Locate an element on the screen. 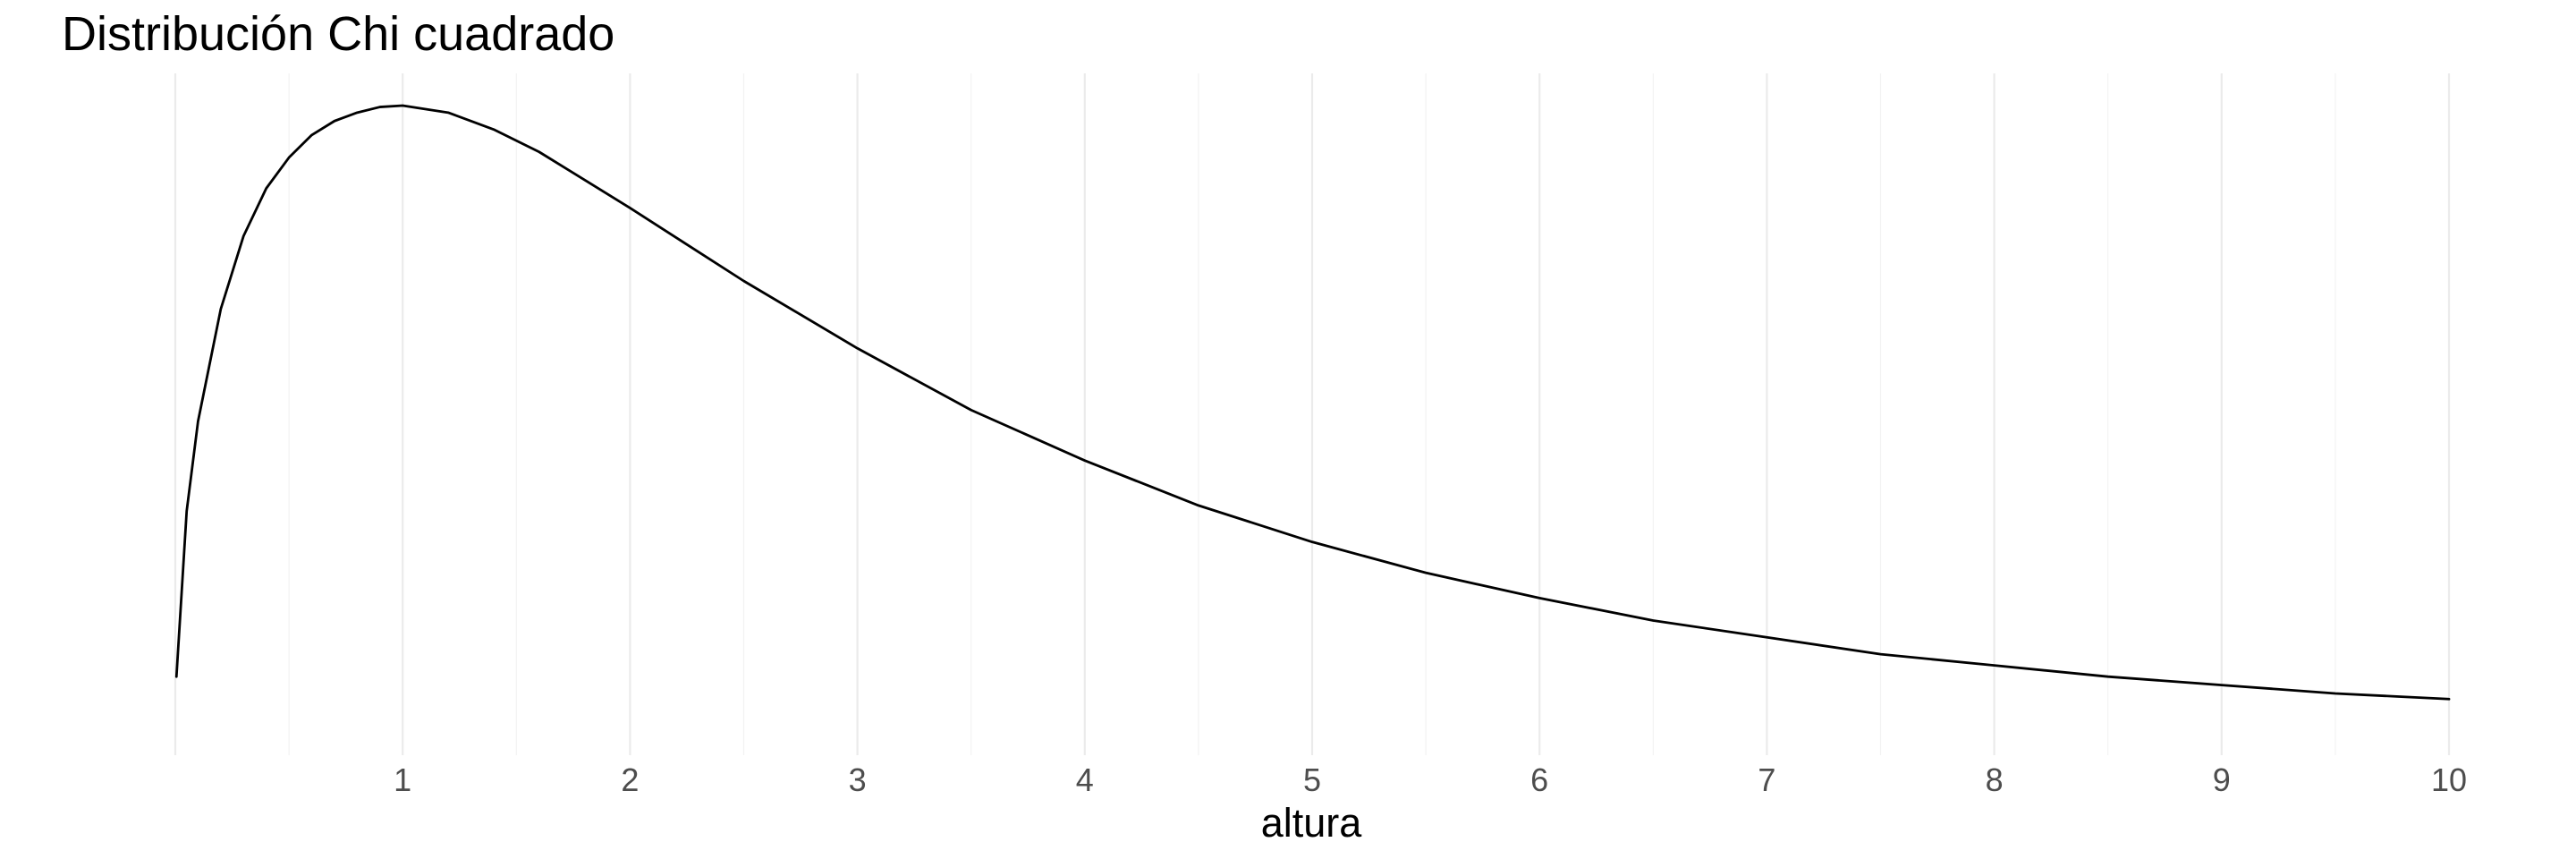 The image size is (2576, 859). x-tick-label: 8 is located at coordinates (1995, 779).